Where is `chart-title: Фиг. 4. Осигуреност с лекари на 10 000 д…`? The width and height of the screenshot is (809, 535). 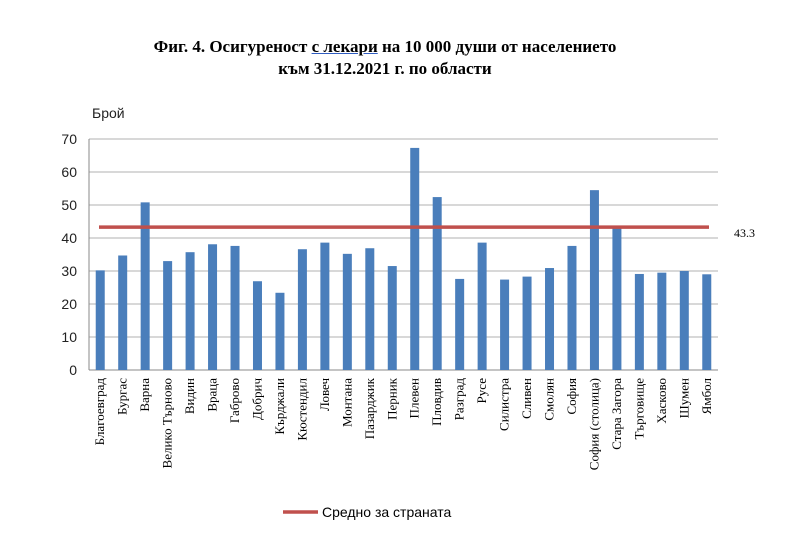
chart-title: Фиг. 4. Осигуреност с лекари на 10 000 д… is located at coordinates (385, 58).